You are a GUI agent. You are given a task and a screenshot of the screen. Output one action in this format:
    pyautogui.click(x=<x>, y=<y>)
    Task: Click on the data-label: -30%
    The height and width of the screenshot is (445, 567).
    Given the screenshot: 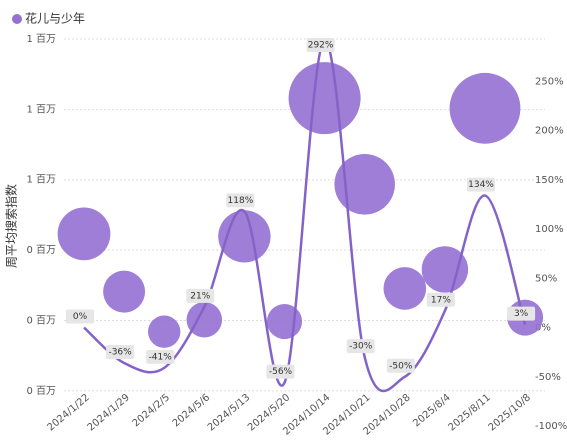 What is the action you would take?
    pyautogui.click(x=361, y=347)
    